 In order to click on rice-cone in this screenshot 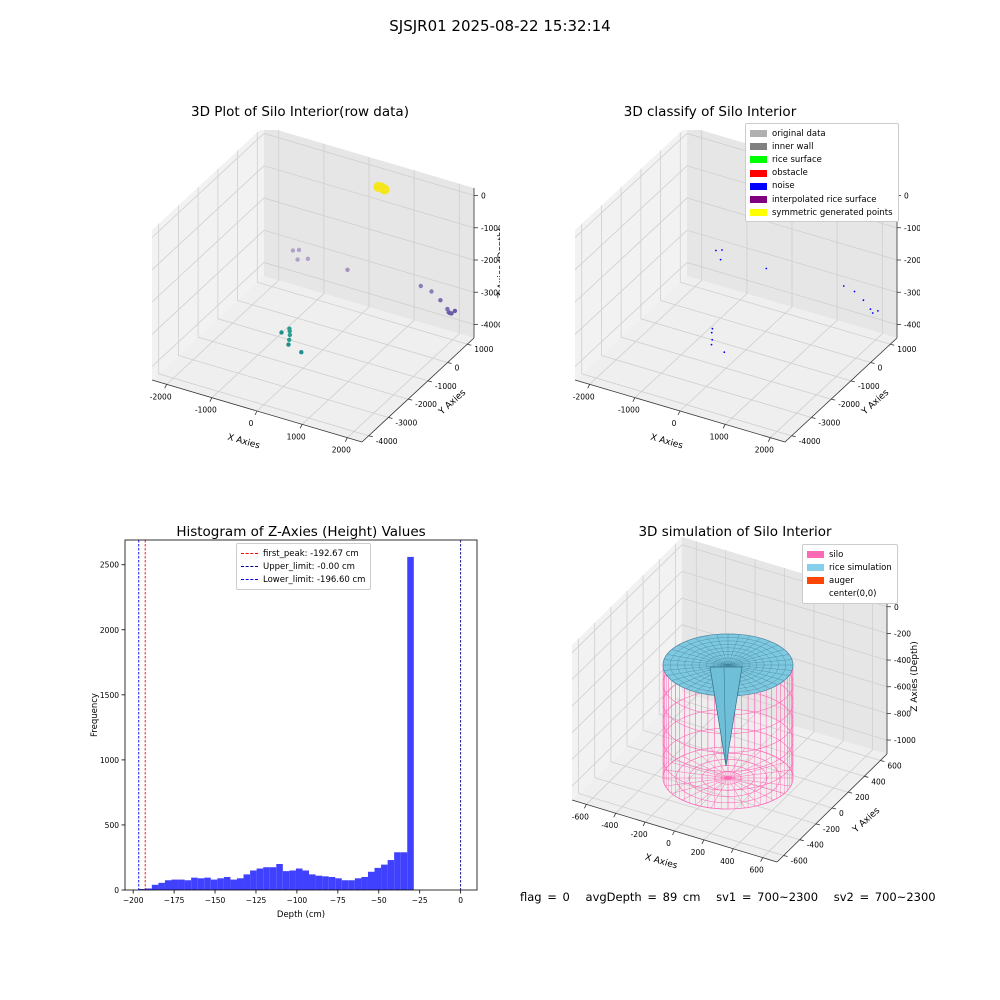, I will do `click(726, 716)`.